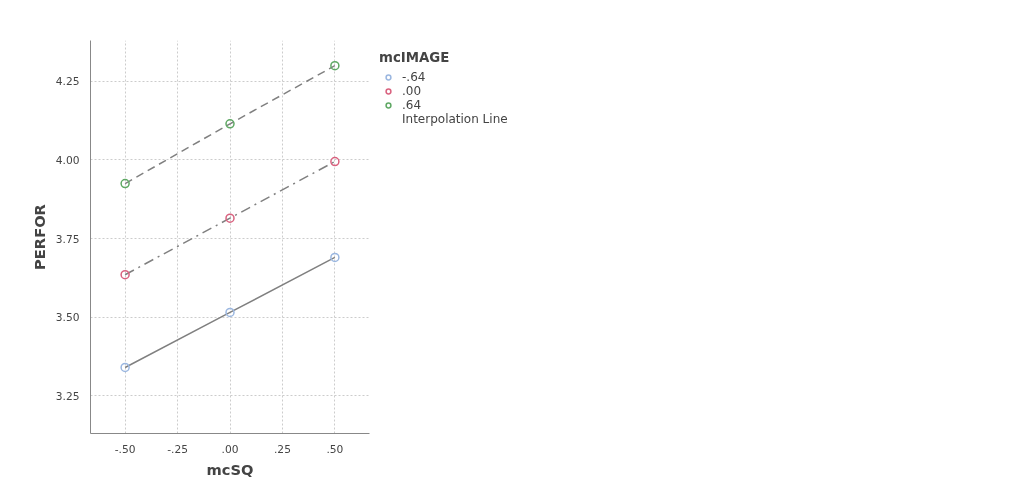 The width and height of the screenshot is (1015, 504). I want to click on legend-label: .64, so click(412, 105).